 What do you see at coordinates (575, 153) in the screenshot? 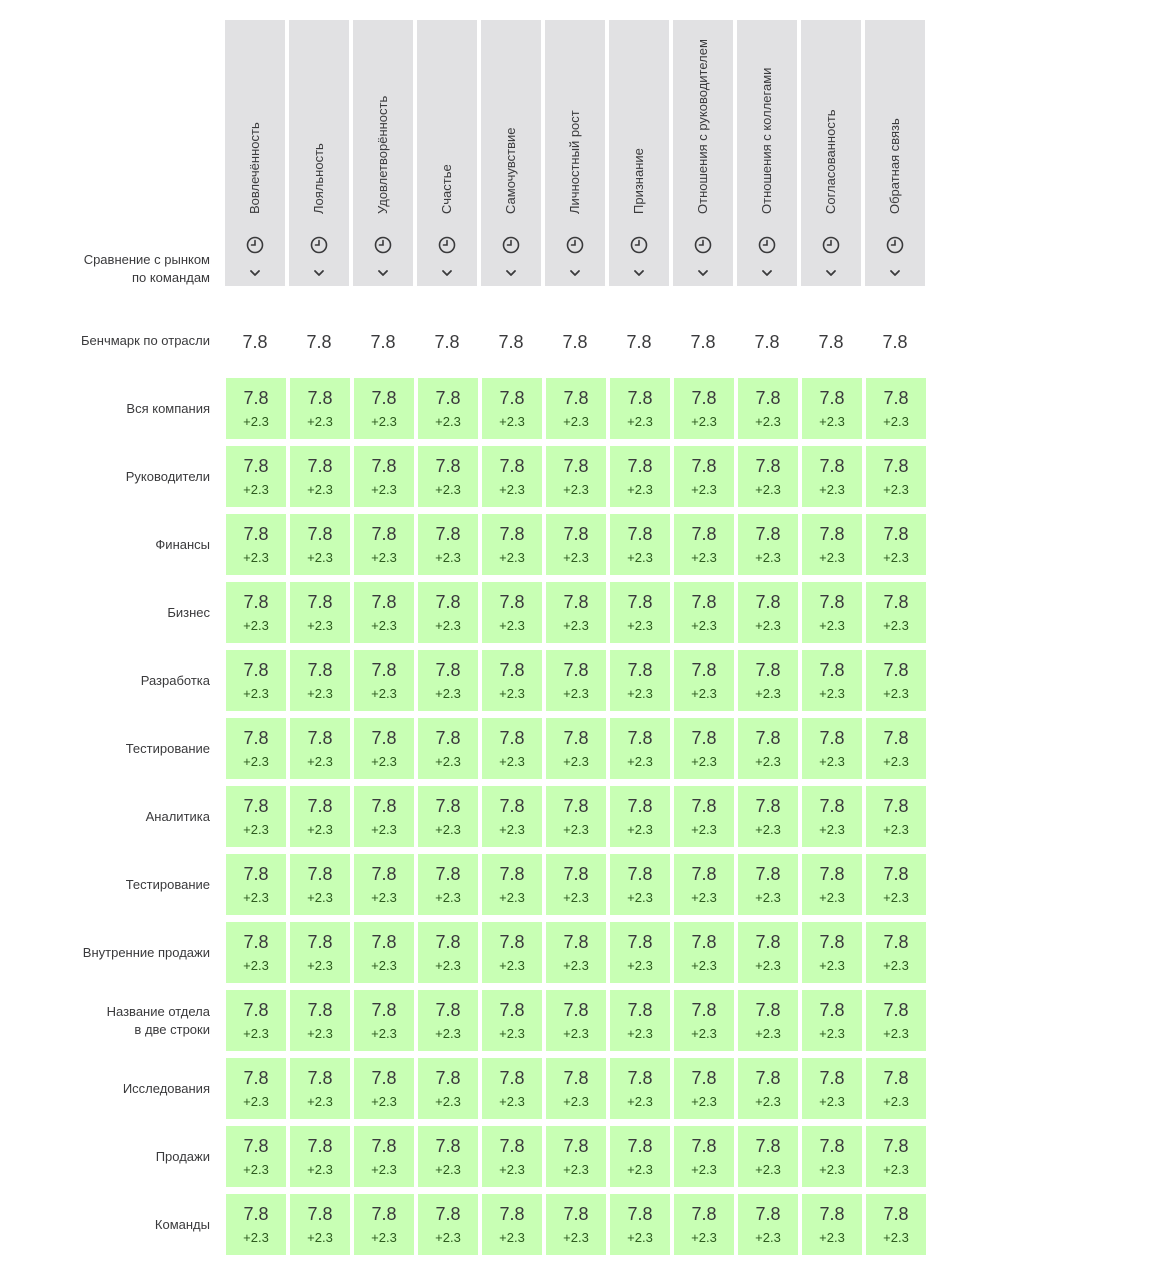
I see `column-header: Личностный рост` at bounding box center [575, 153].